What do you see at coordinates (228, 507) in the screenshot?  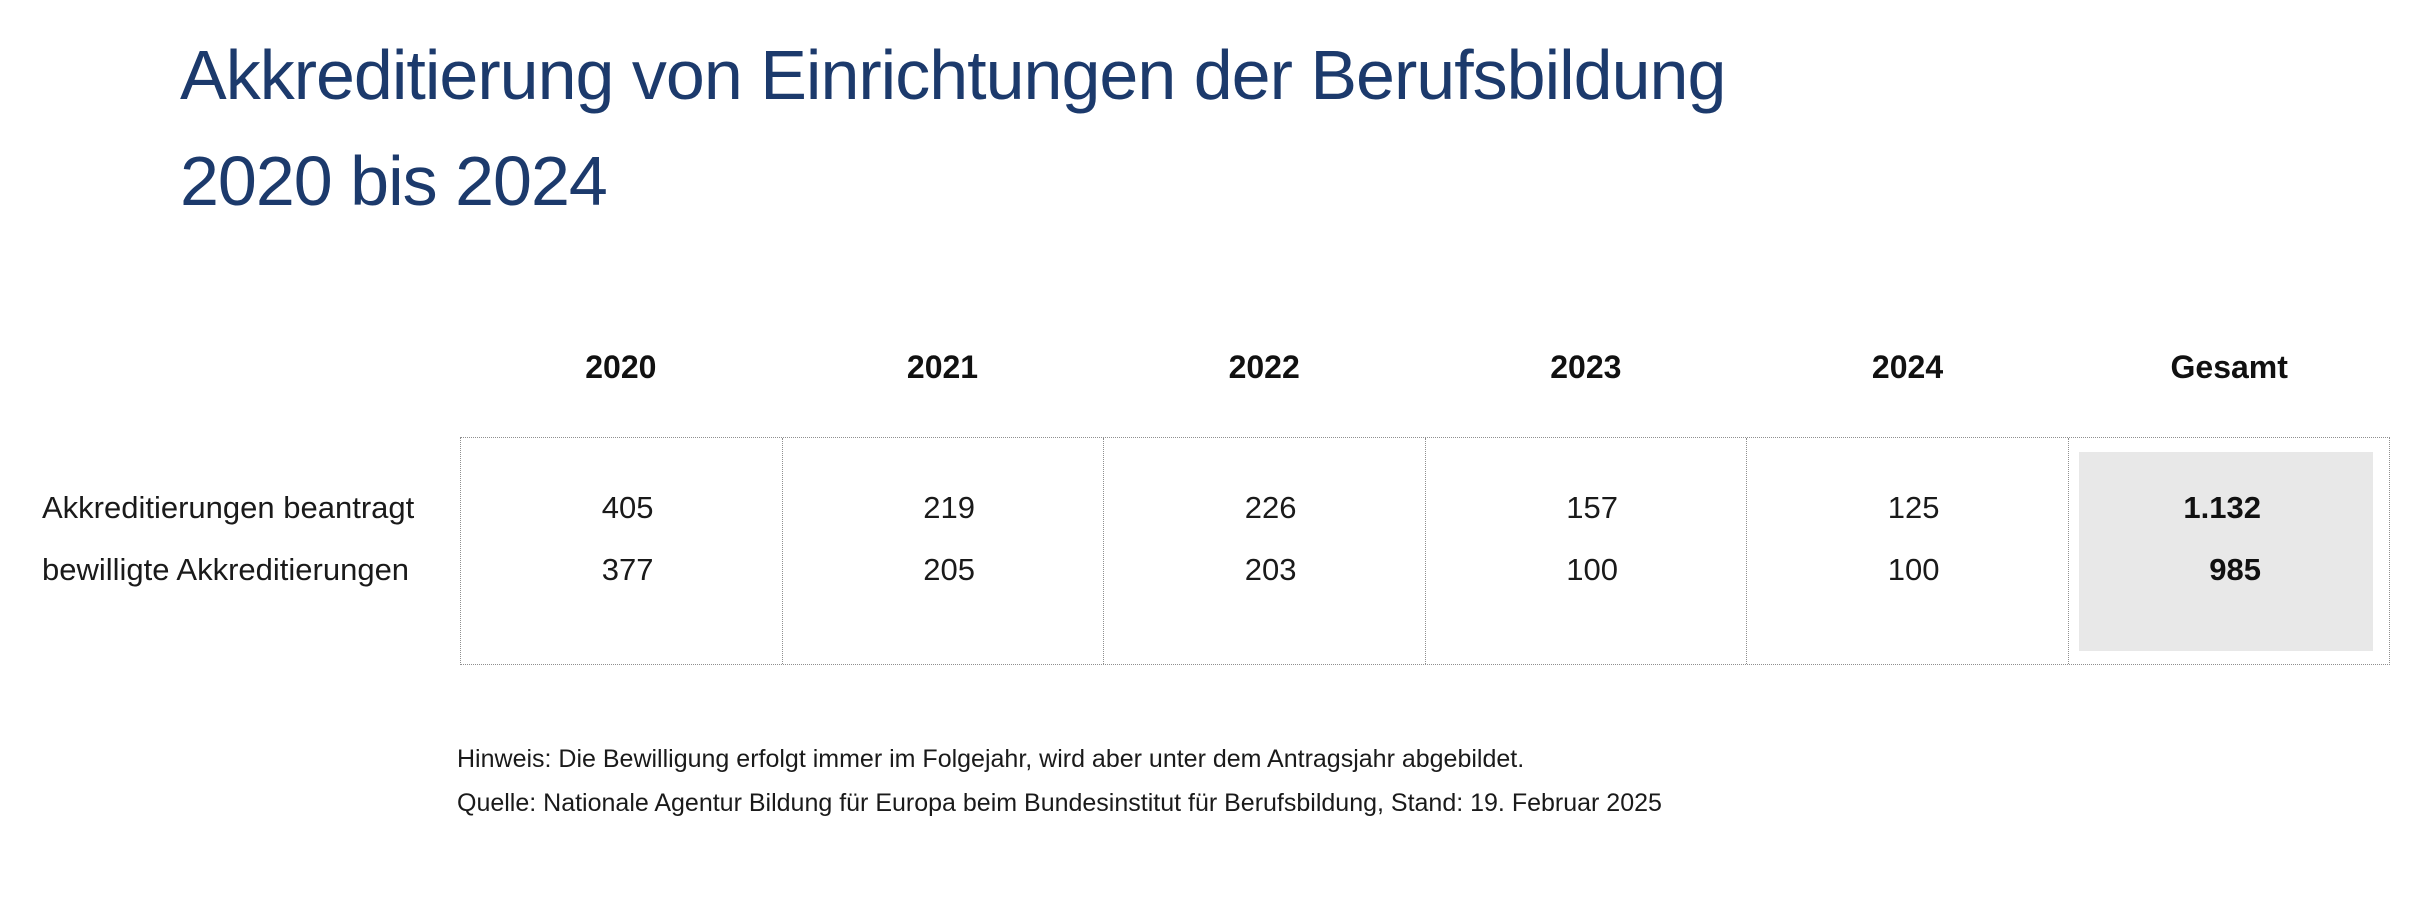 I see `row-label-beantragt: Akkreditierungen beantragt` at bounding box center [228, 507].